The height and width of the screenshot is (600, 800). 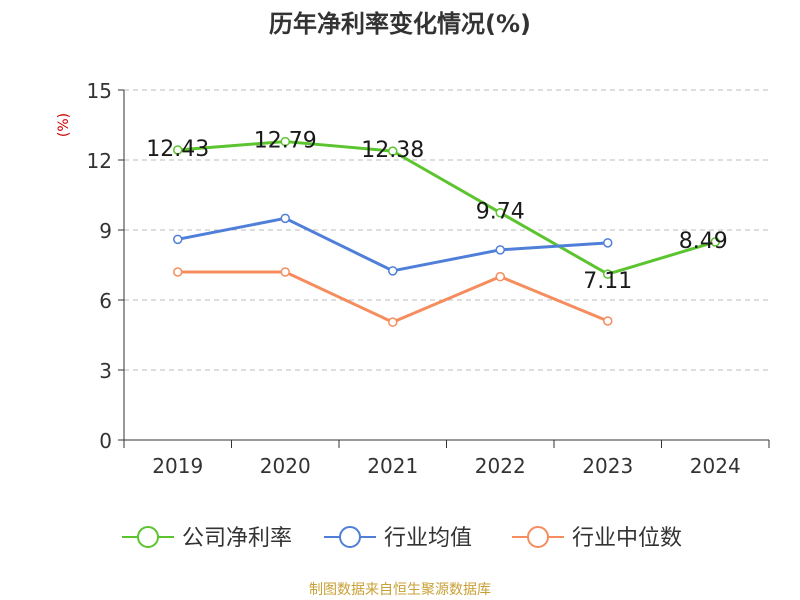 I want to click on legend-item-2: 行业均值, so click(x=398, y=538).